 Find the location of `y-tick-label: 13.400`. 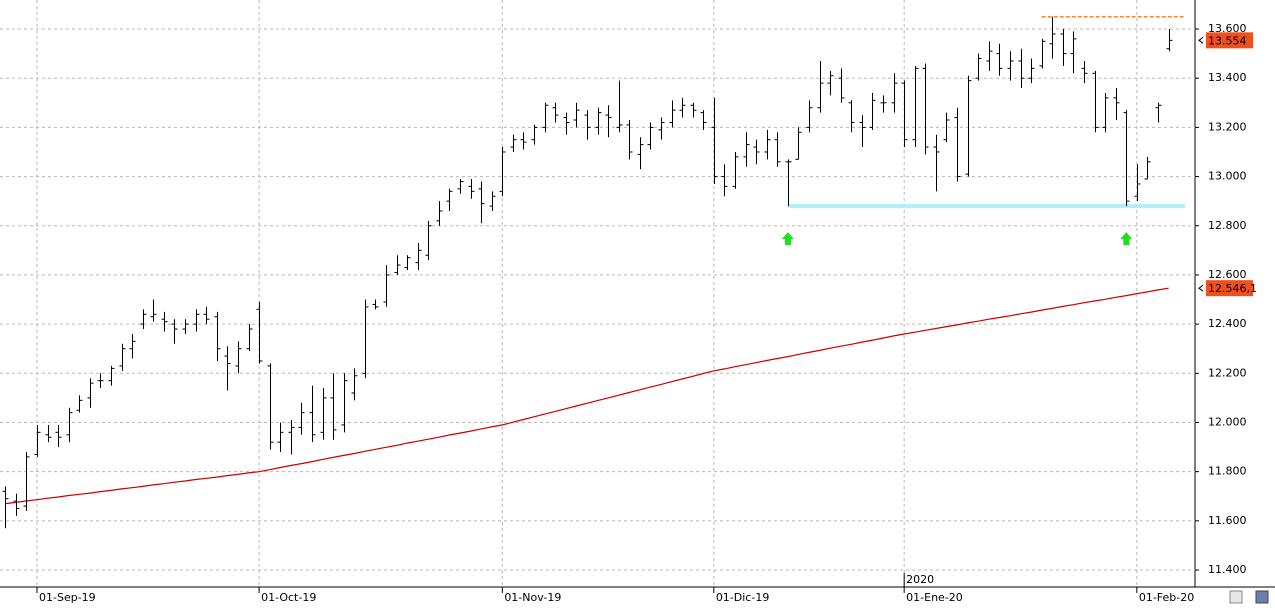

y-tick-label: 13.400 is located at coordinates (1227, 77).